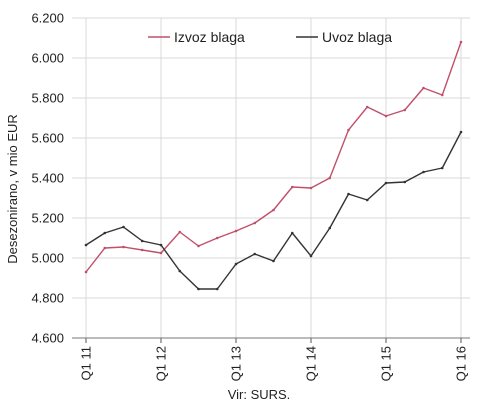  What do you see at coordinates (47, 338) in the screenshot?
I see `y-tick-label: 4.600` at bounding box center [47, 338].